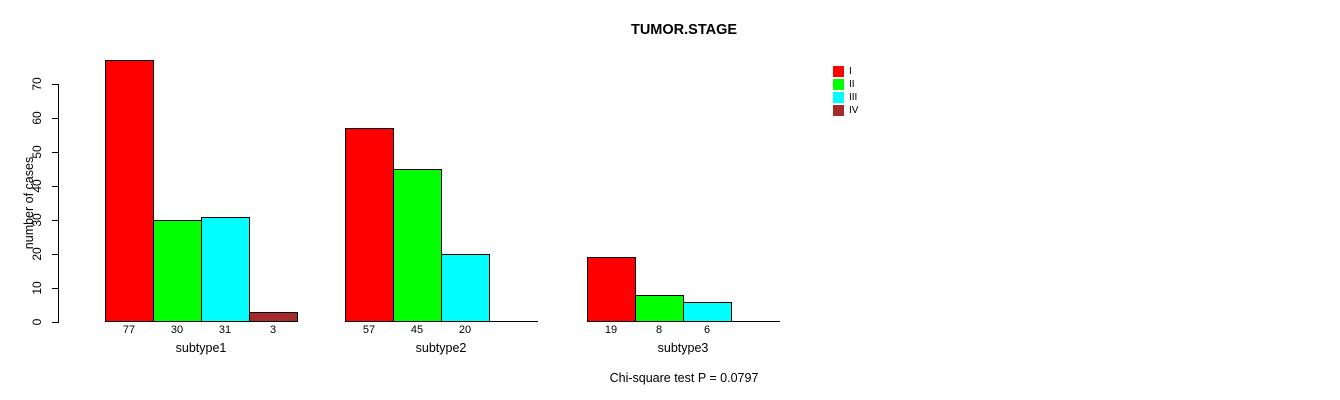  I want to click on legend: I II III IV, so click(845, 91).